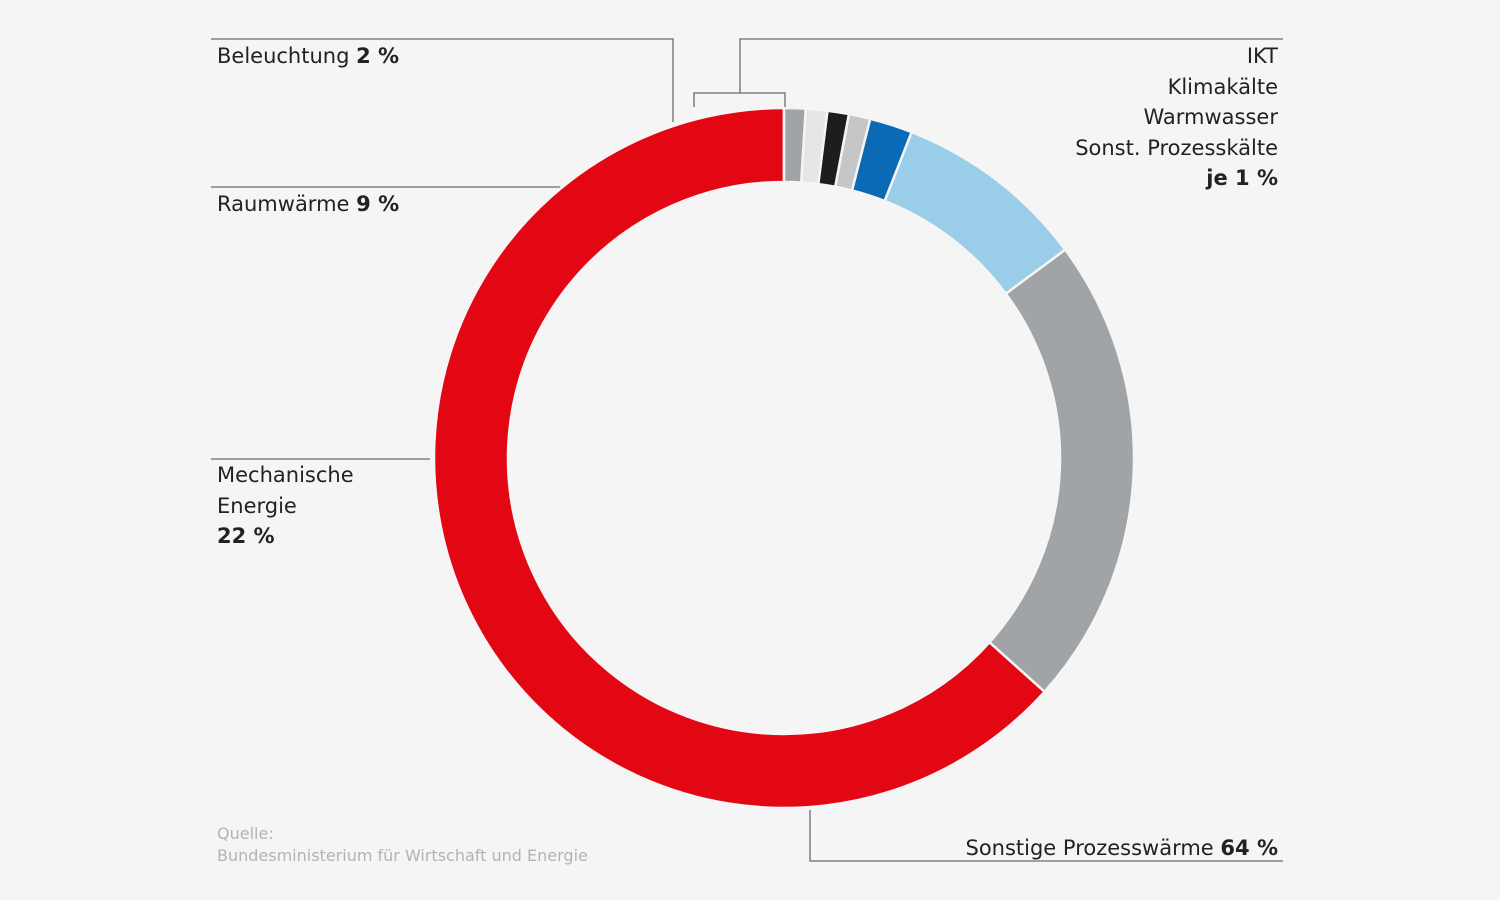 The height and width of the screenshot is (900, 1500). What do you see at coordinates (246, 536) in the screenshot?
I see `label-mechanisch-value: 22 %` at bounding box center [246, 536].